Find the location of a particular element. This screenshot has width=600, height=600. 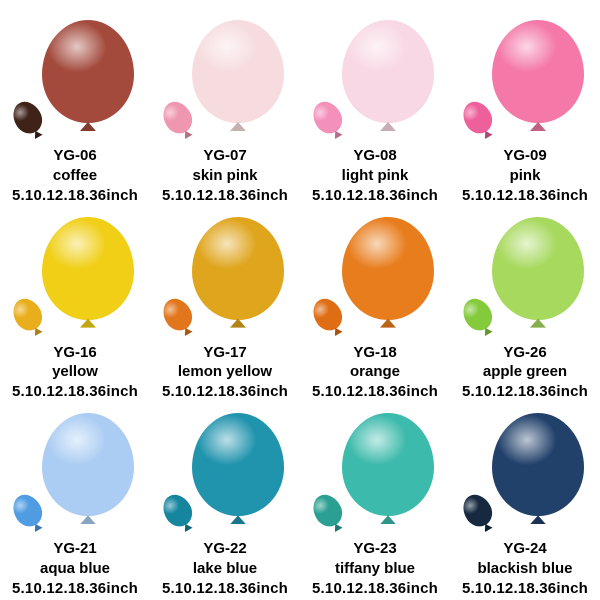

product-code: YG-22 is located at coordinates (225, 549).